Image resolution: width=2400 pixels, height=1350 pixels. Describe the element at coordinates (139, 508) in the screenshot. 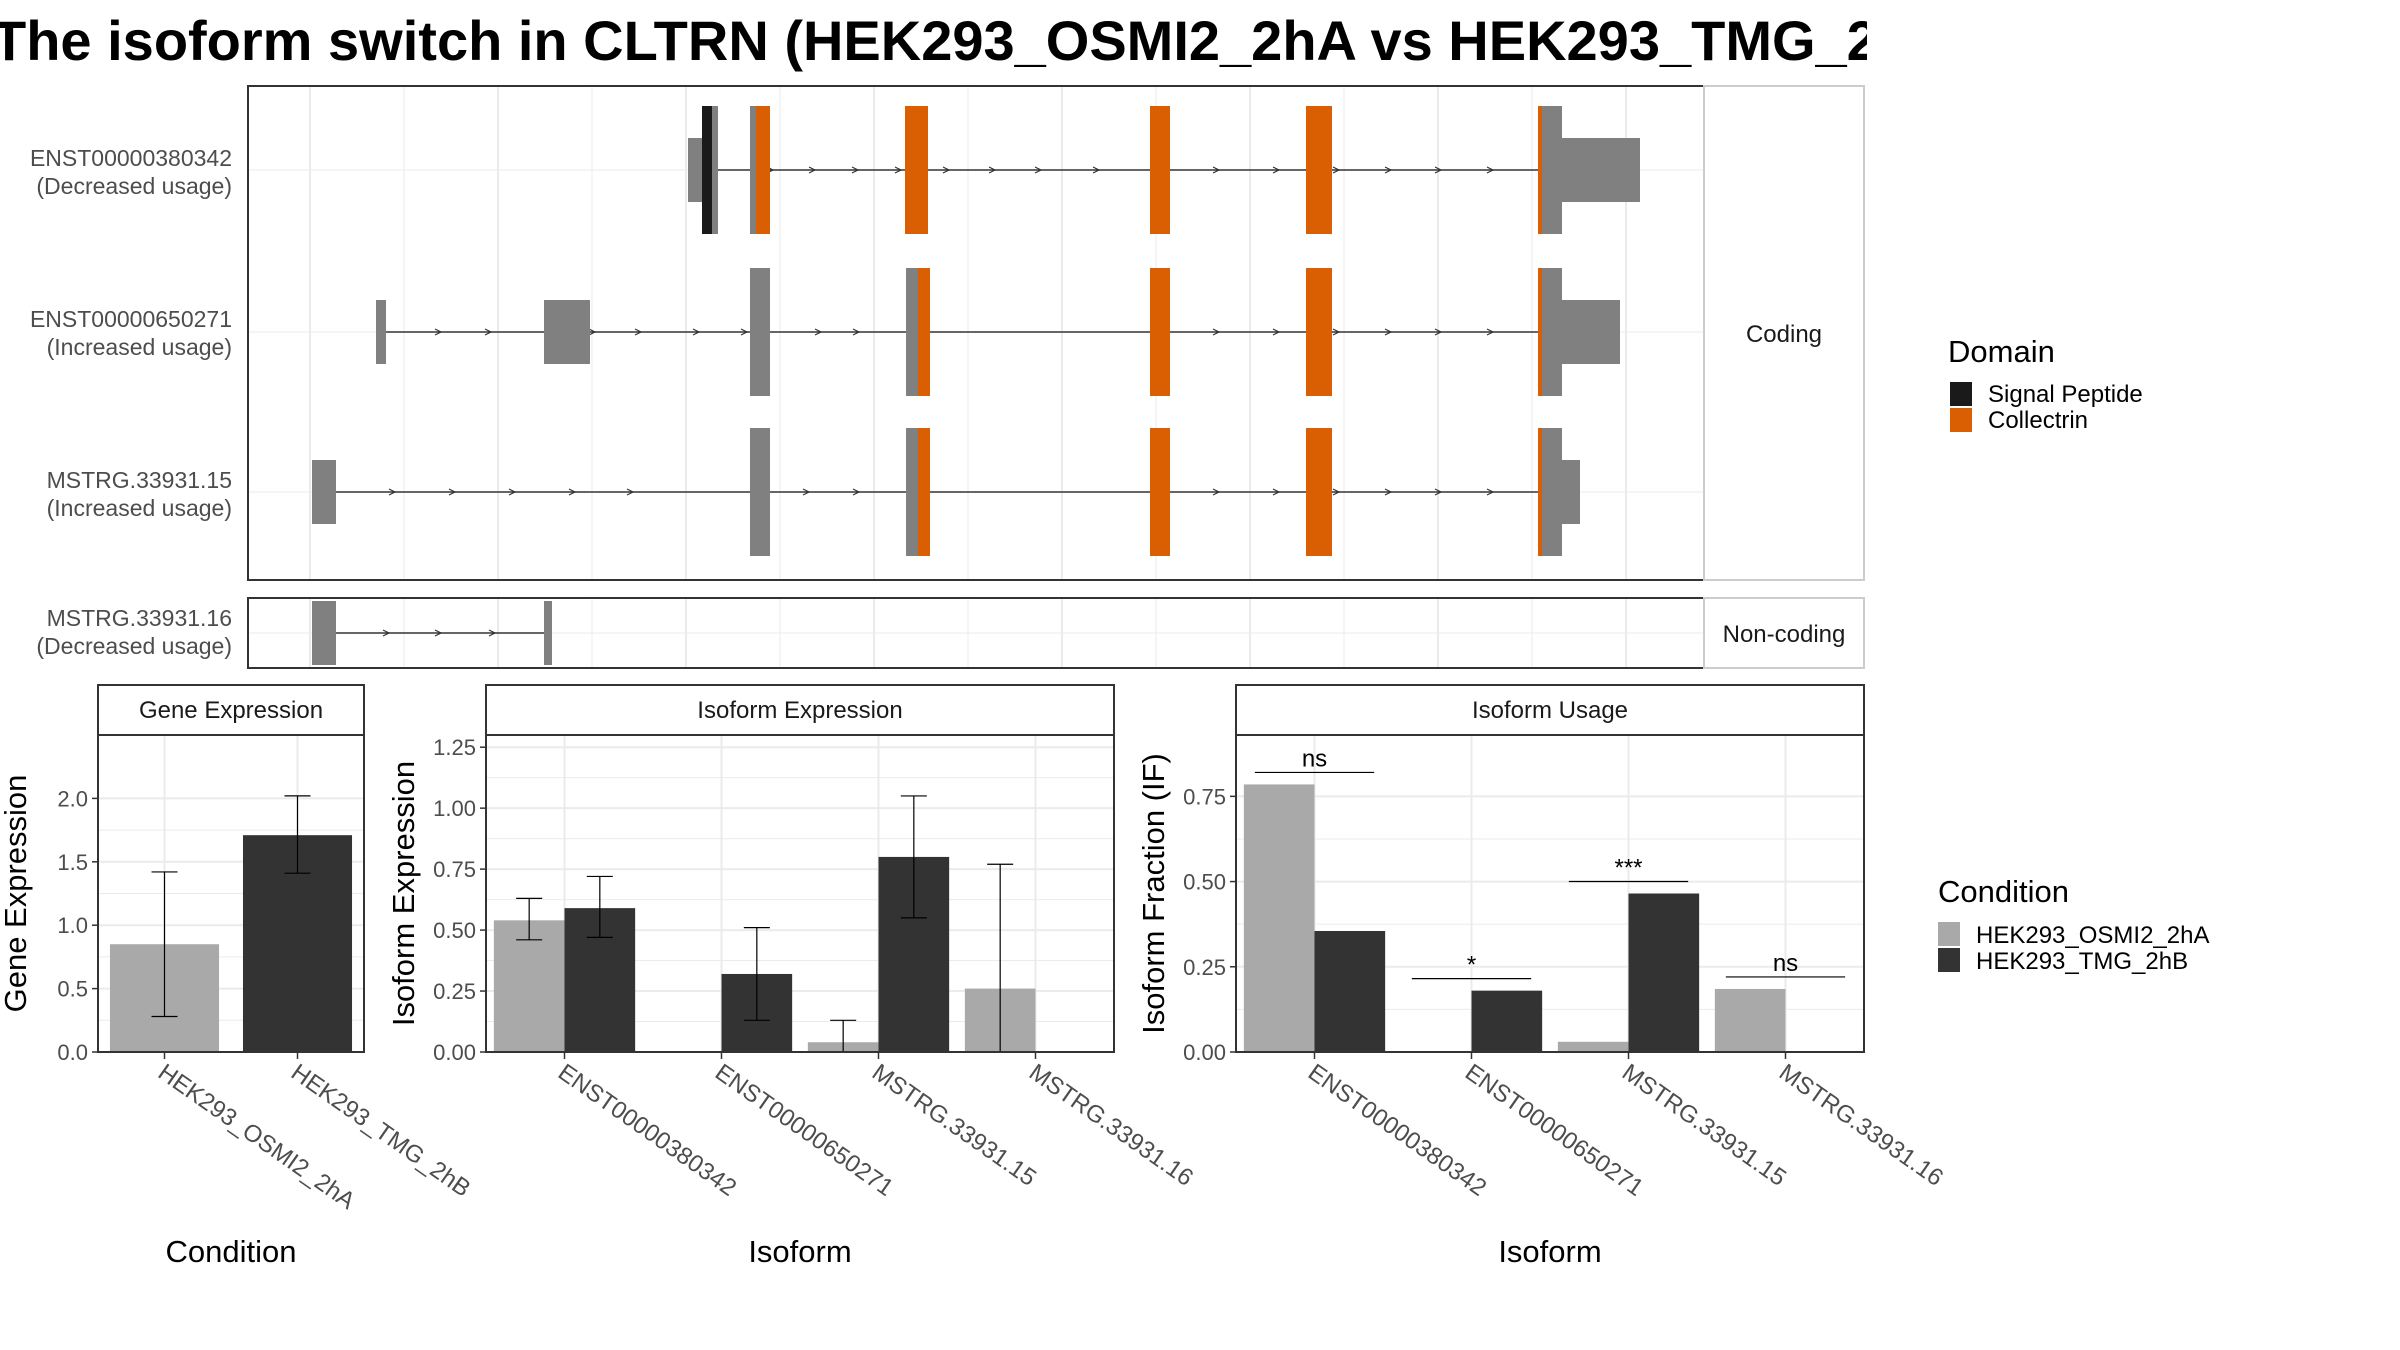

I see `transcript-label-usage: (Increased usage)` at that location.